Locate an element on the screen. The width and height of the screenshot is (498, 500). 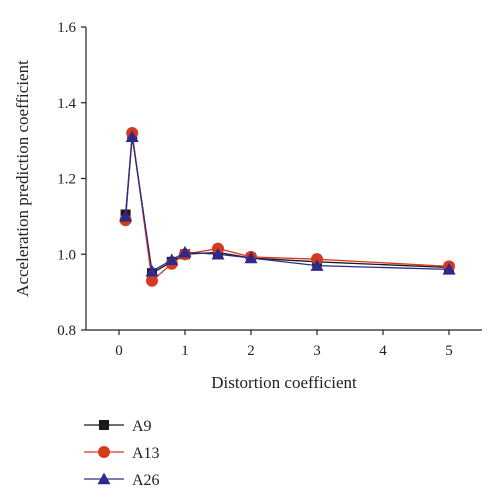
x-tick-label: 1 is located at coordinates (185, 351).